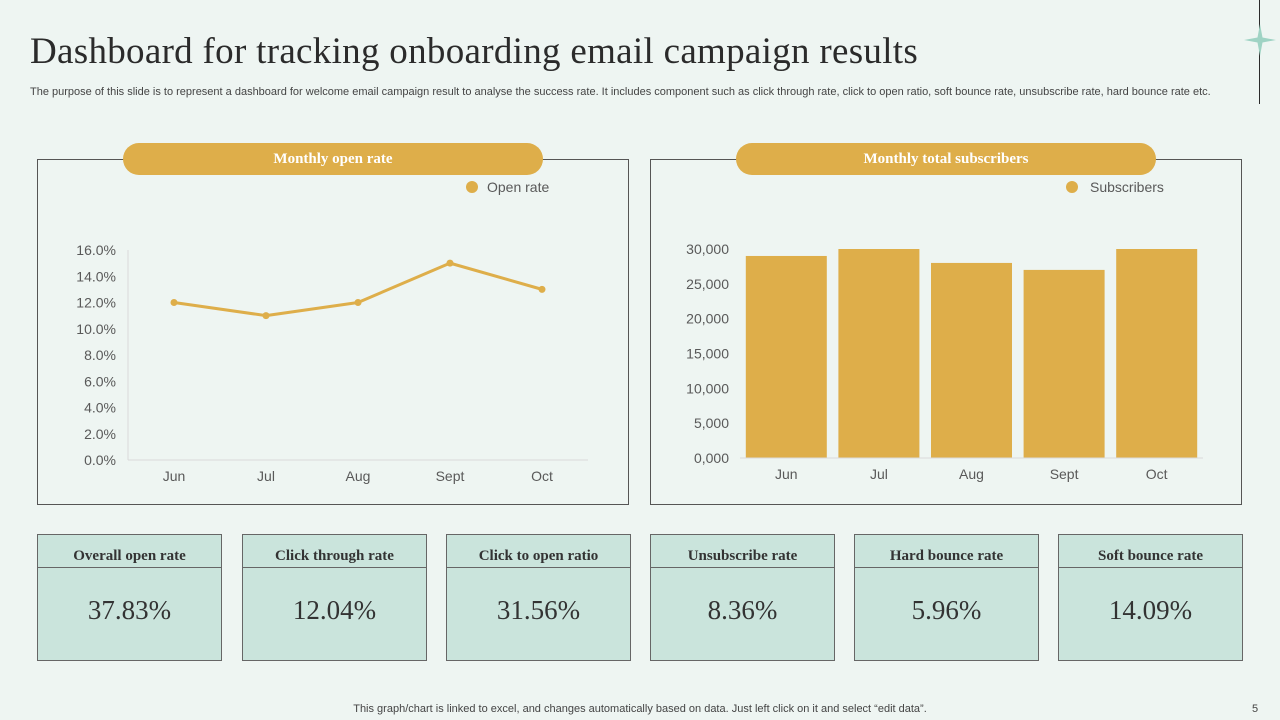  I want to click on y-tick-label: 30,000, so click(707, 249).